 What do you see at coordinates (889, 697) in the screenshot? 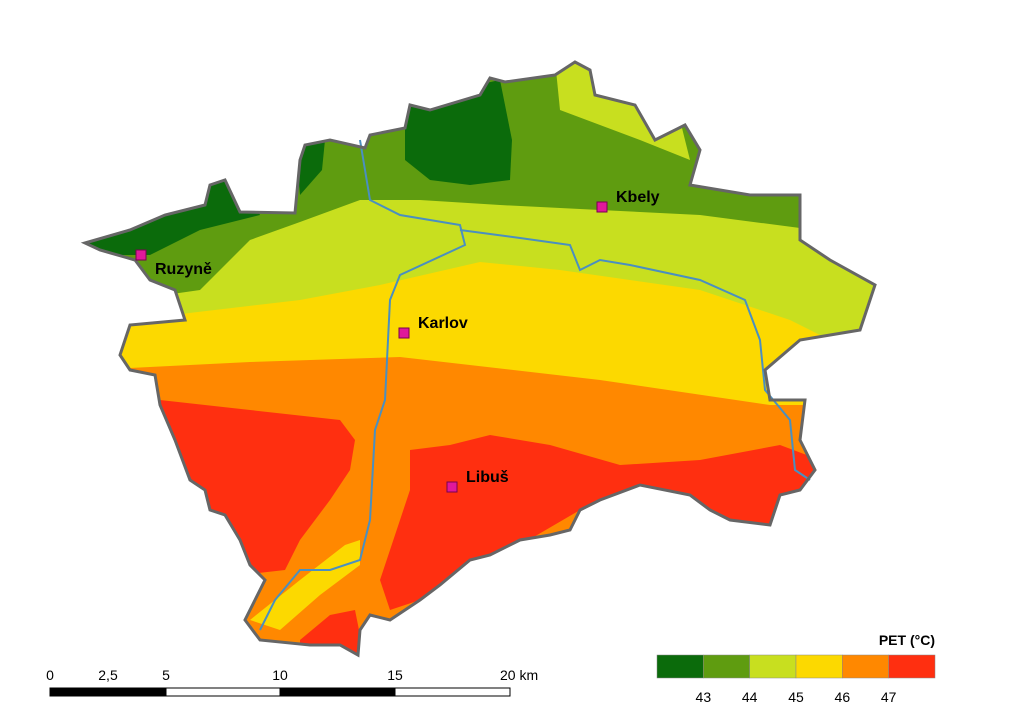
I see `legend-label: 47` at bounding box center [889, 697].